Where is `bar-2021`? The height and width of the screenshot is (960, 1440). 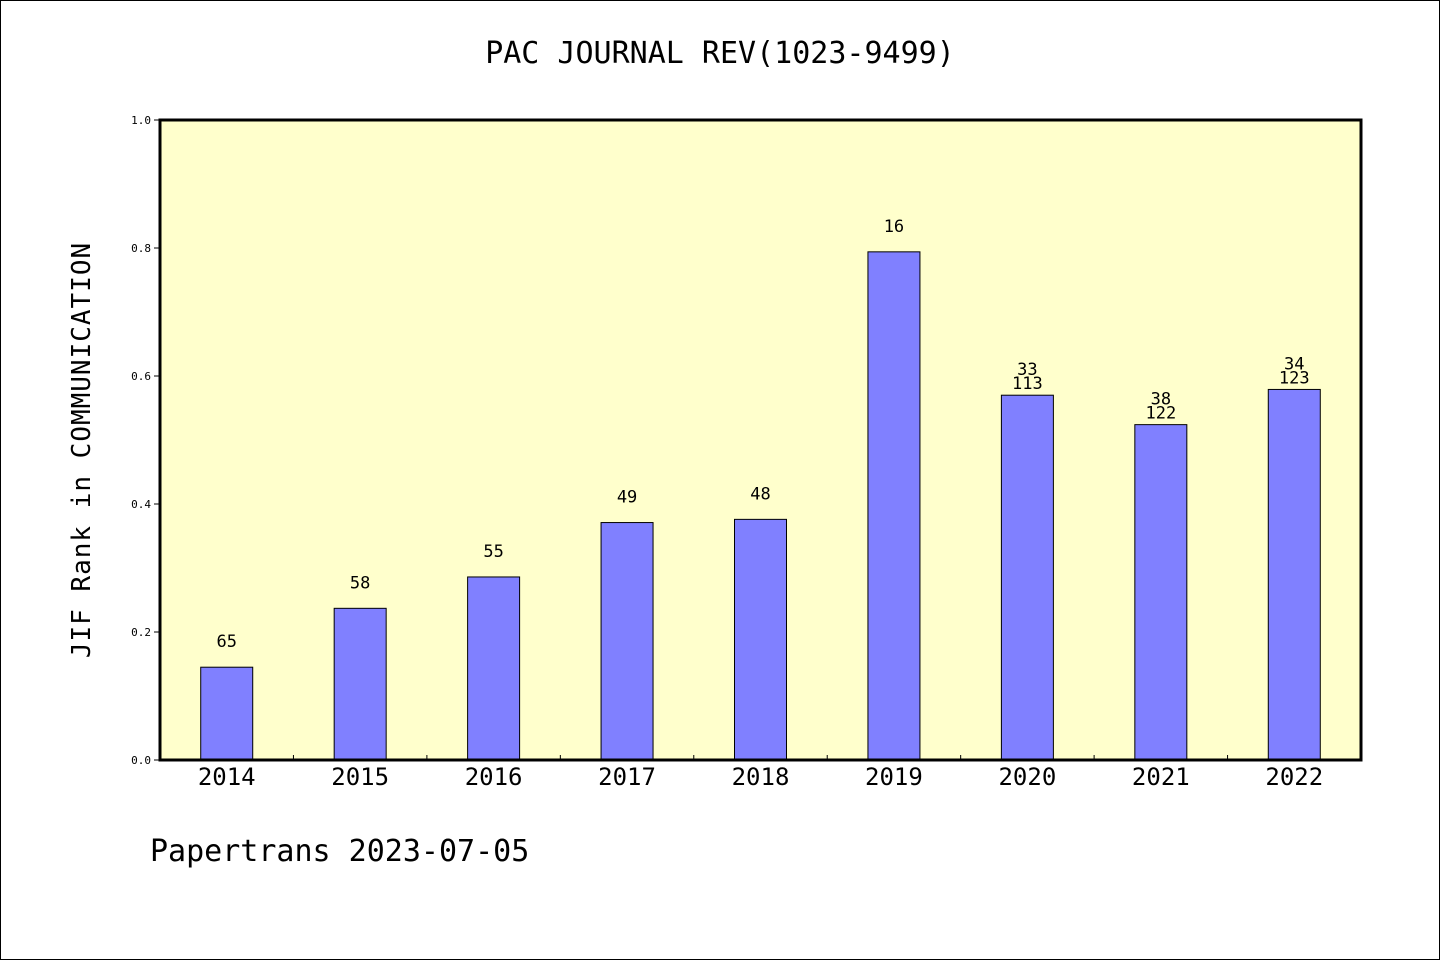
bar-2021 is located at coordinates (1161, 592).